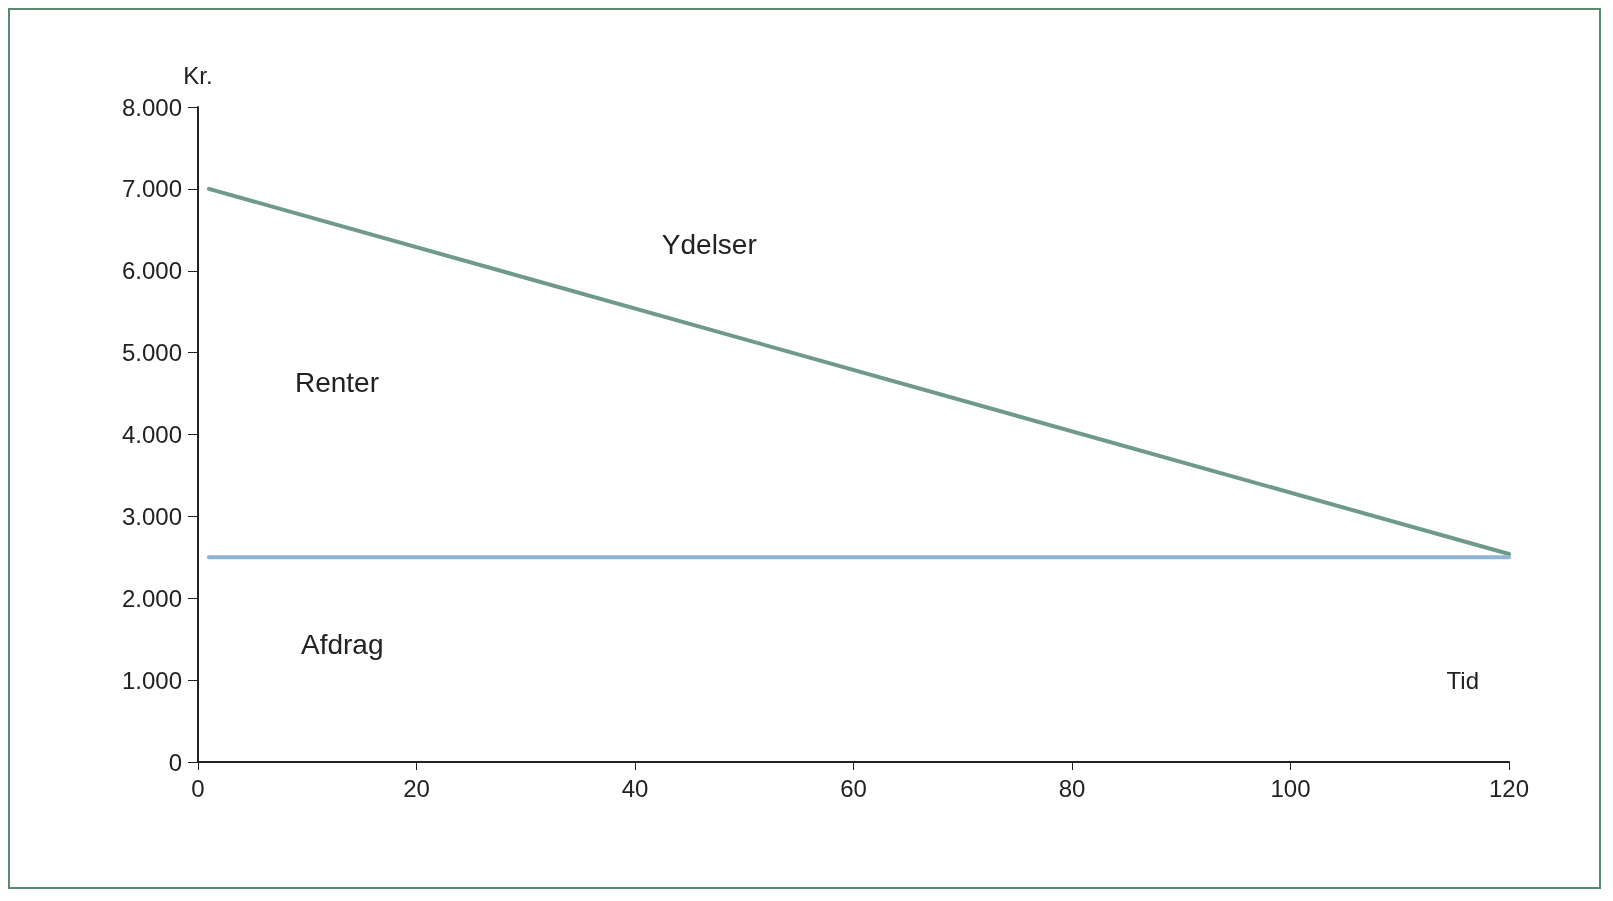 The image size is (1613, 901). I want to click on annotation: Afdrag, so click(342, 644).